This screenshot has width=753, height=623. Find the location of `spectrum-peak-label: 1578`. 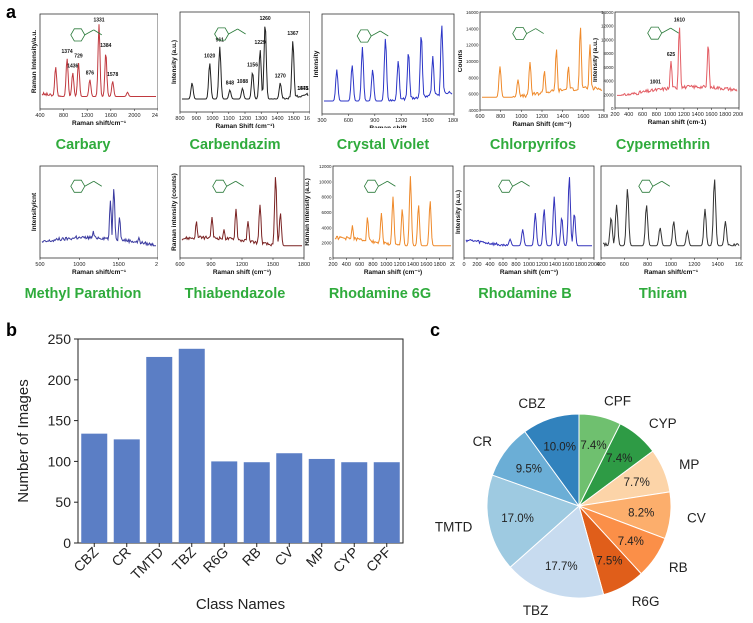

spectrum-peak-label: 1578 is located at coordinates (112, 75).